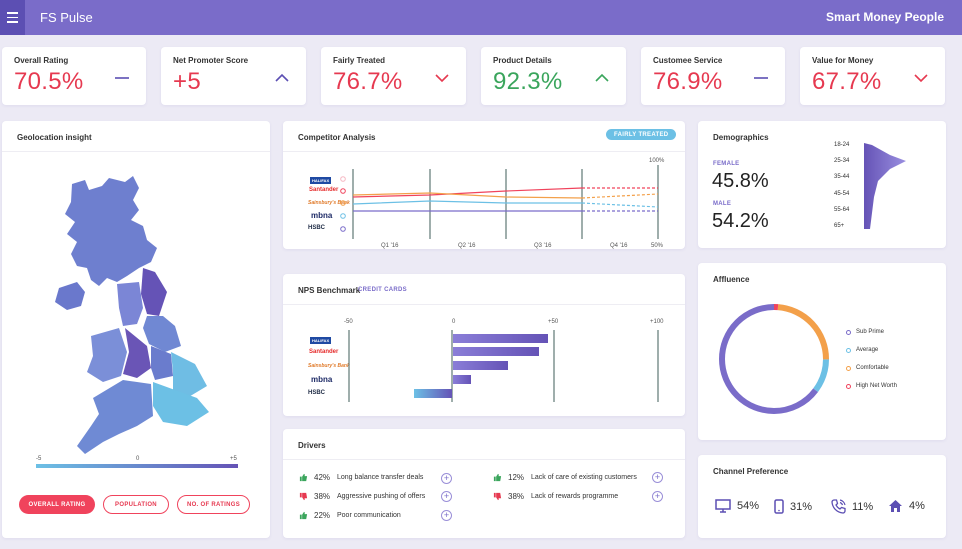 The height and width of the screenshot is (549, 962). Describe the element at coordinates (876, 386) in the screenshot. I see `legend-label: High Net Worth` at that location.